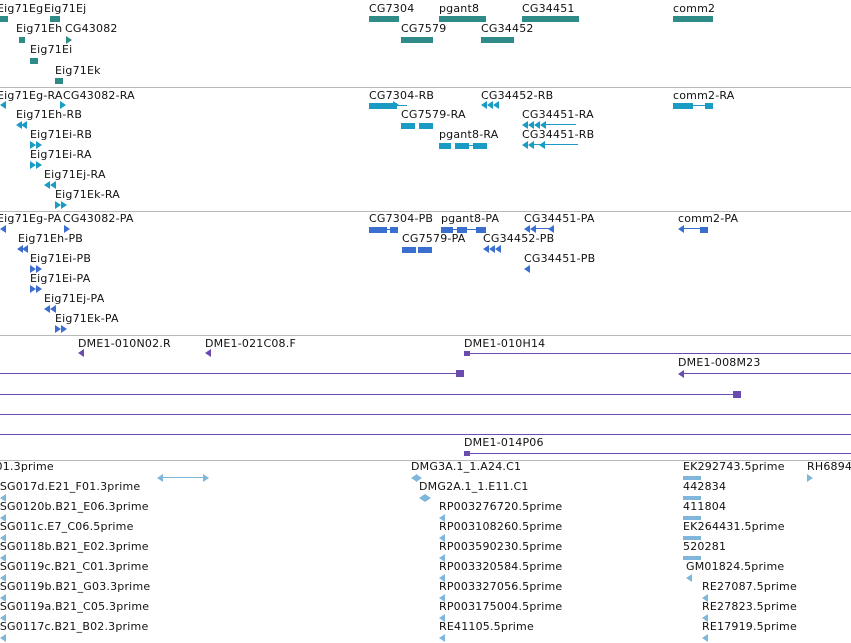 The width and height of the screenshot is (851, 643). What do you see at coordinates (99, 95) in the screenshot?
I see `feature-label: CG43082-RA` at bounding box center [99, 95].